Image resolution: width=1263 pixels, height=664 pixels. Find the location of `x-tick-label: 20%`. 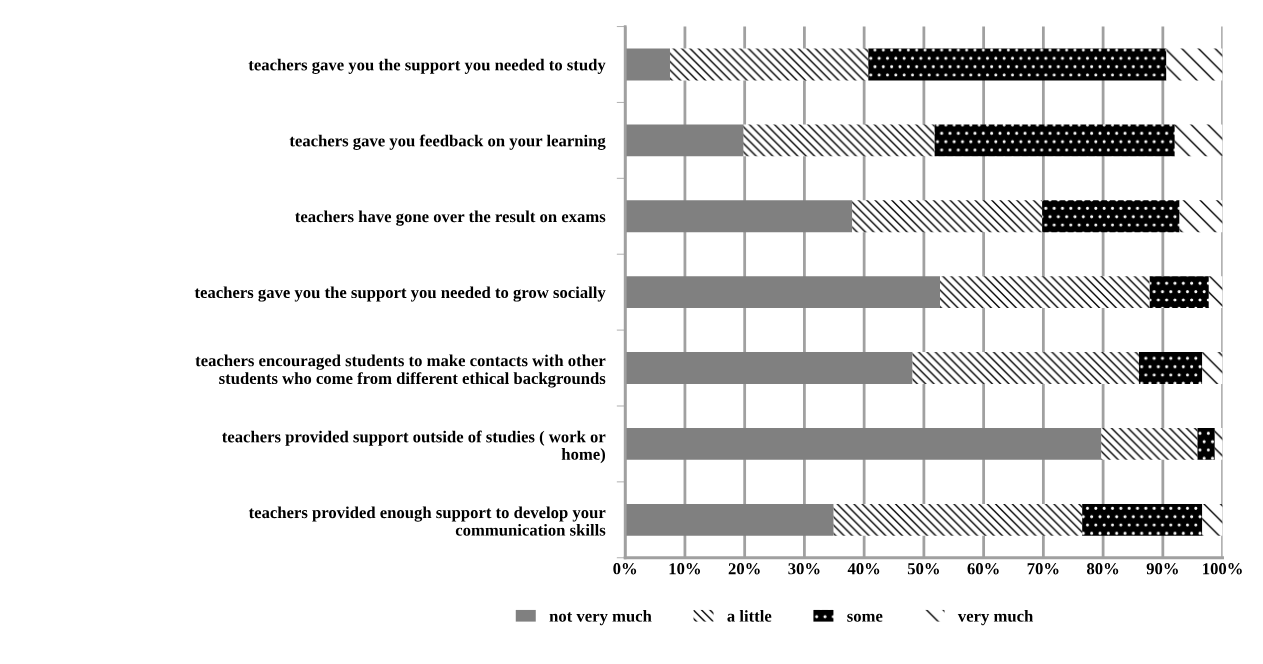

x-tick-label: 20% is located at coordinates (744, 569).